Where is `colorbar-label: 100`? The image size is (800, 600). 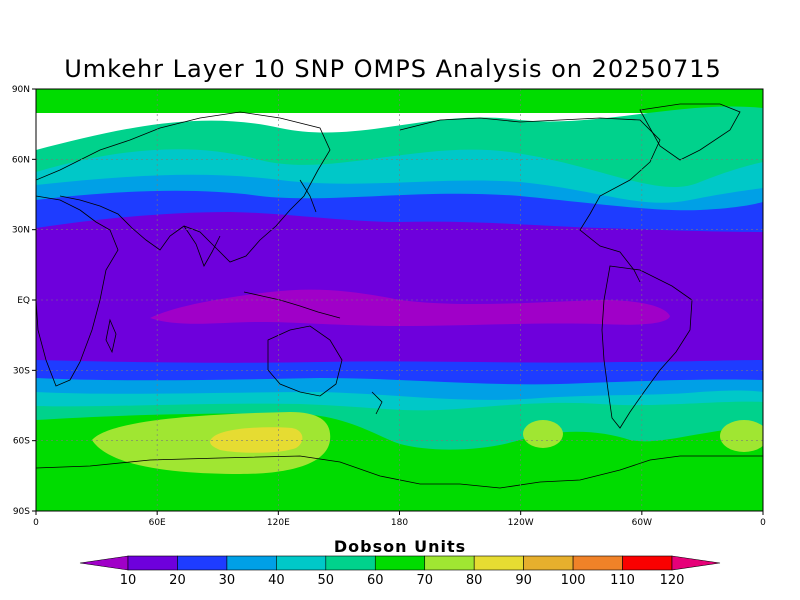 colorbar-label: 100 is located at coordinates (573, 580).